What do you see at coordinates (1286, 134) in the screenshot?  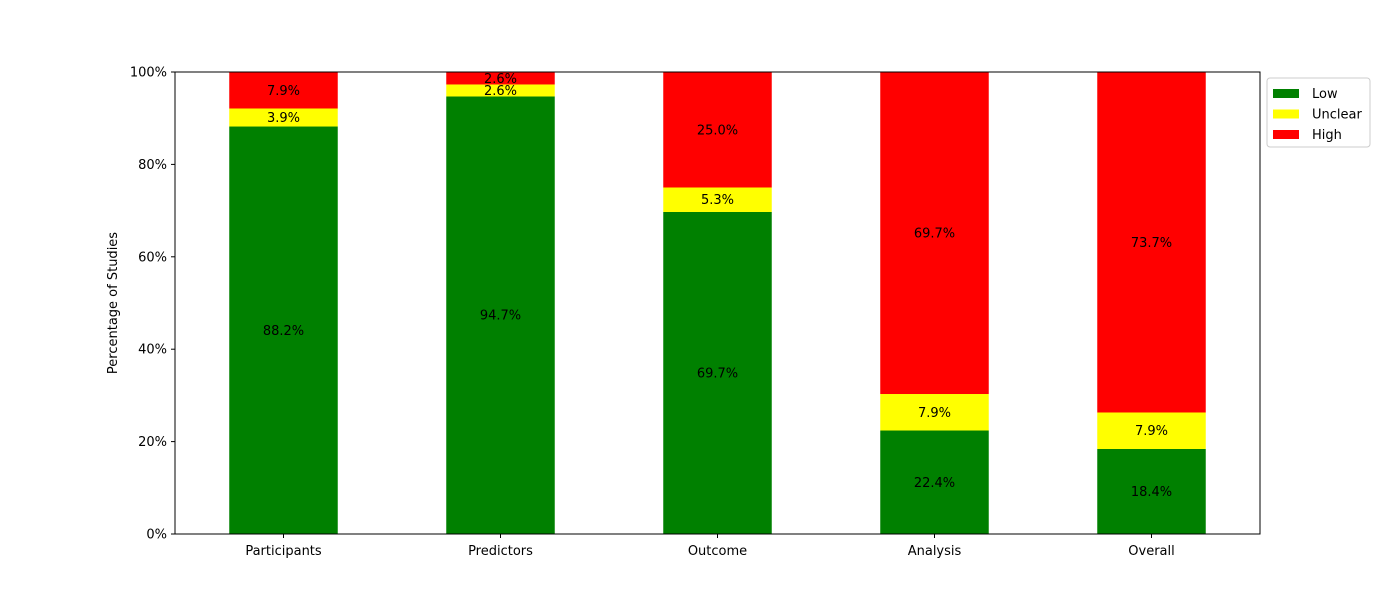 I see `legend-swatch-high` at bounding box center [1286, 134].